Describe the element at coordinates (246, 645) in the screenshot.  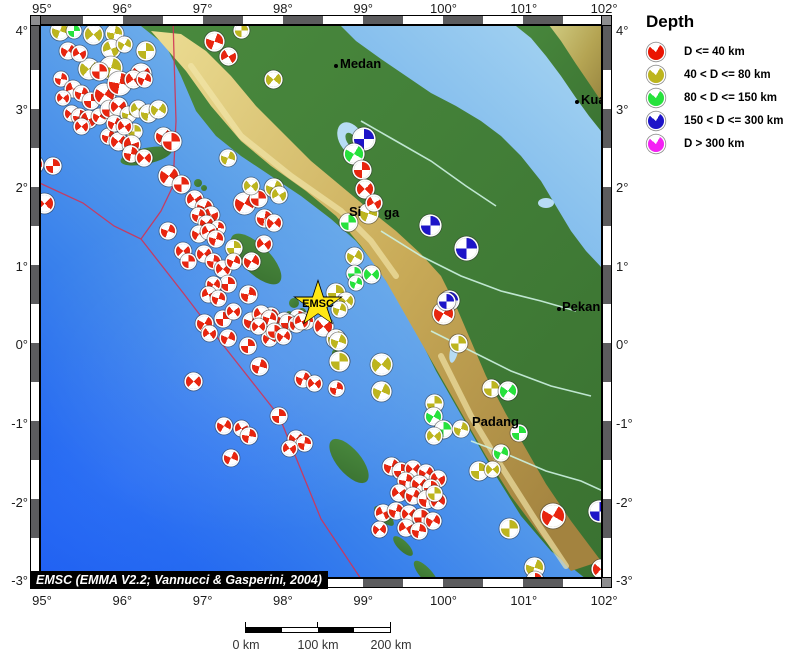
I see `scale-label: 0 km` at that location.